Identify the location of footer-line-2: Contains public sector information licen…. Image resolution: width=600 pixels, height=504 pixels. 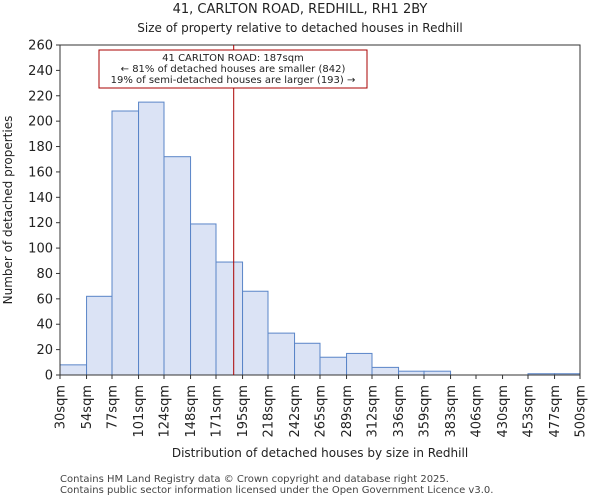
(277, 490).